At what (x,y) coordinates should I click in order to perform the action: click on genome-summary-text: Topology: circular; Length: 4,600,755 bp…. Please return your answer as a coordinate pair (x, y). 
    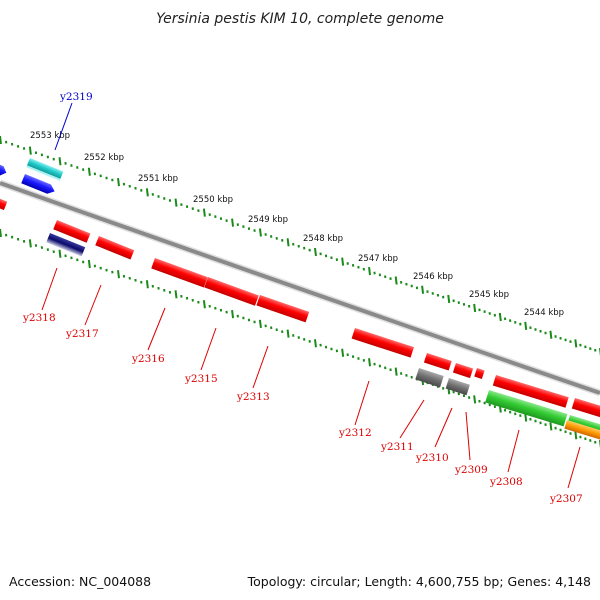
    Looking at the image, I should click on (419, 581).